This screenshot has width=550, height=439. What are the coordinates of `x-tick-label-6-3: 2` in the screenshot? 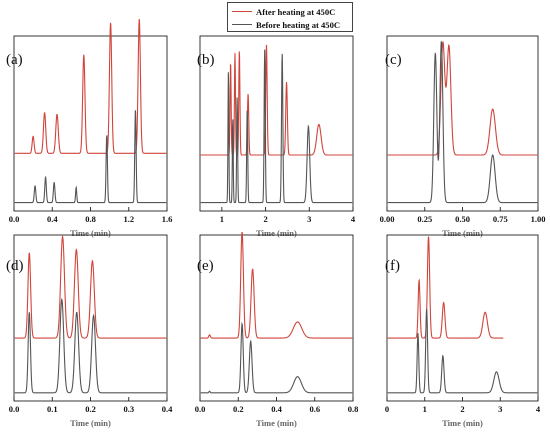 It's located at (462, 409).